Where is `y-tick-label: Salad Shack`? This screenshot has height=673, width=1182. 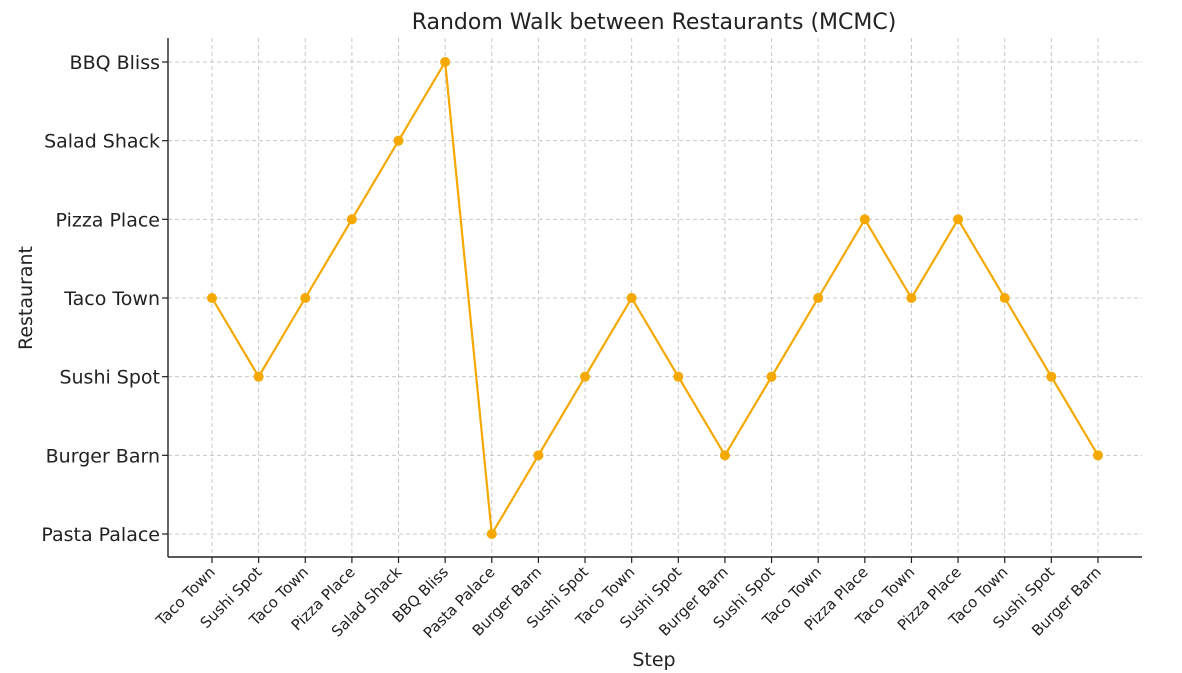 y-tick-label: Salad Shack is located at coordinates (102, 142).